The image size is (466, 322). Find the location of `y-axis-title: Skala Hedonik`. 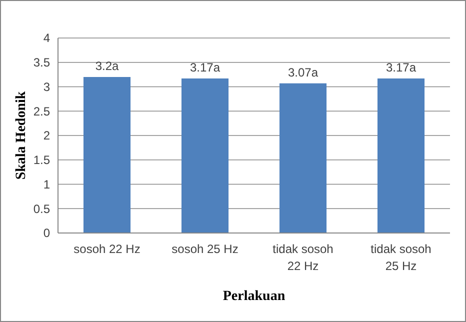

y-axis-title: Skala Hedonik is located at coordinates (21, 135).